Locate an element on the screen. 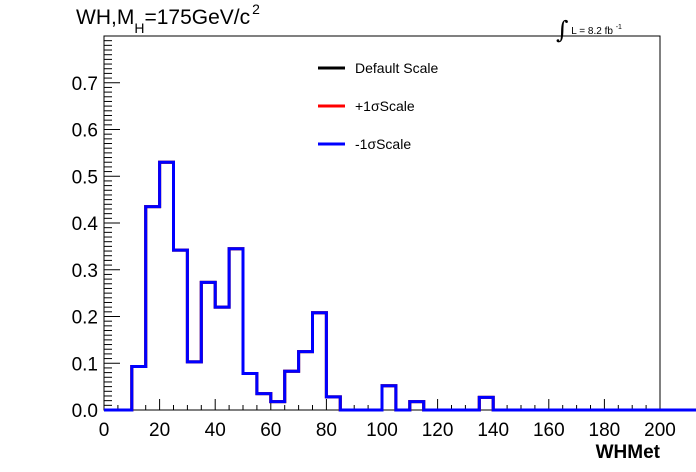 This screenshot has height=472, width=696. x-tick-label: 60 is located at coordinates (270, 430).